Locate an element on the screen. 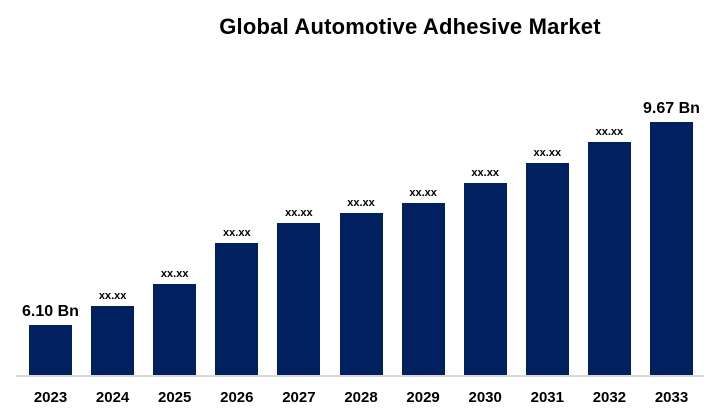 This screenshot has height=420, width=720. x-axis-label-2028: 2028 is located at coordinates (361, 397).